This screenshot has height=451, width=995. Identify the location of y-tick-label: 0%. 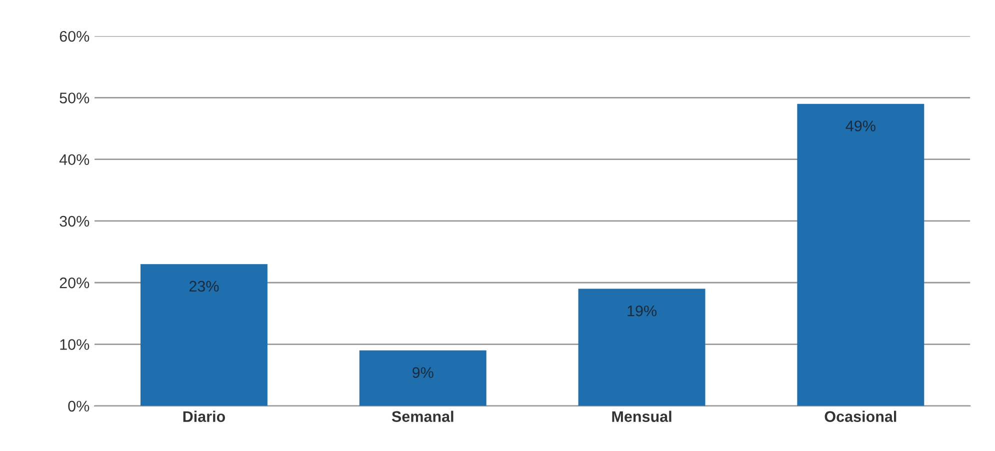
(79, 406).